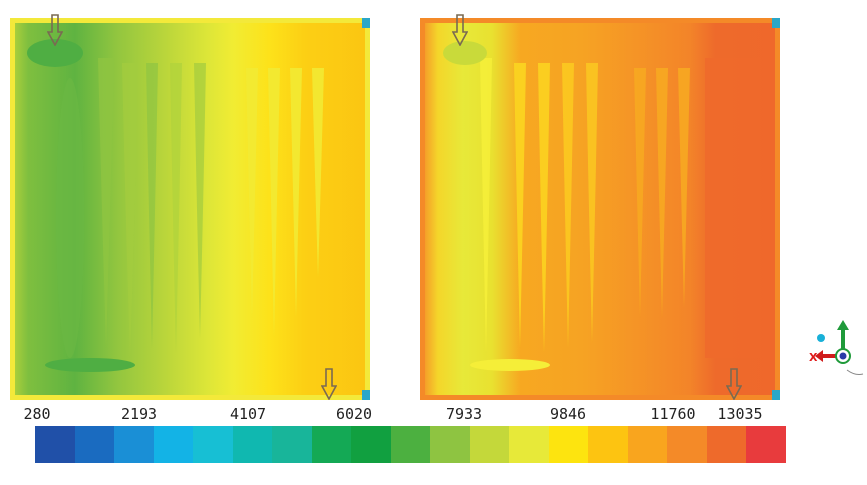  I want to click on tick-label: 11760, so click(673, 414).